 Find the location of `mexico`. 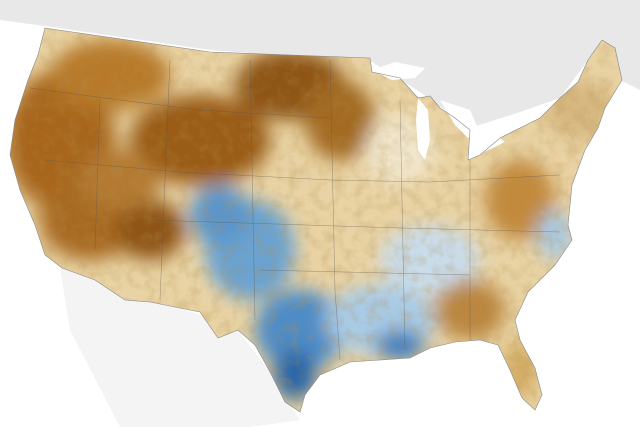

mexico is located at coordinates (180, 347).